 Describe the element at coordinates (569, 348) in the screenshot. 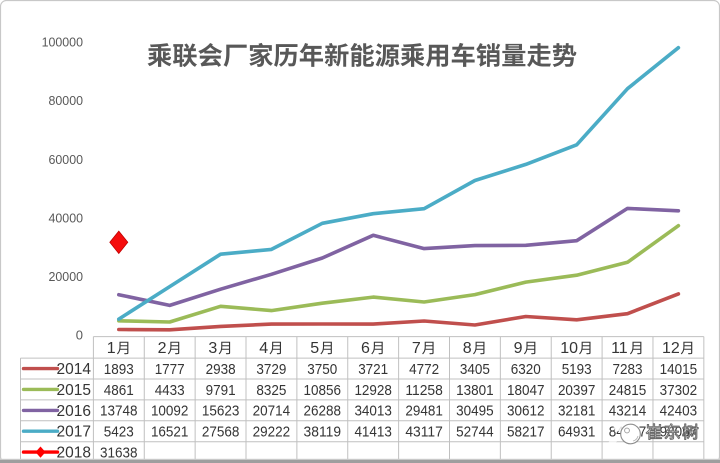

I see `svg-text: 10` at that location.